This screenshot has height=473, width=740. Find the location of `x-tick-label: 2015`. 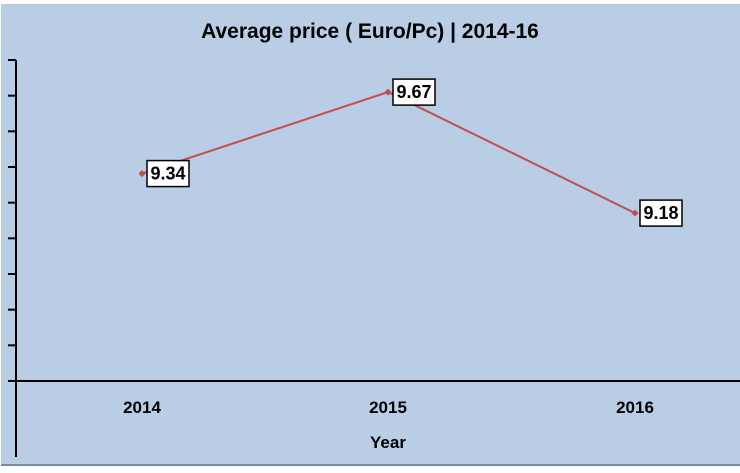

x-tick-label: 2015 is located at coordinates (388, 407).